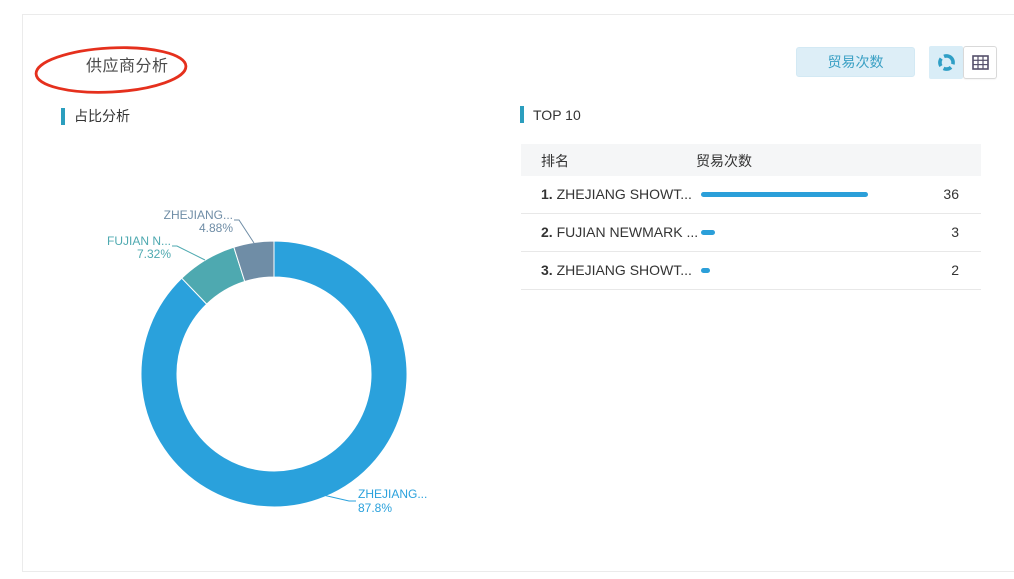 This screenshot has width=1014, height=579. Describe the element at coordinates (154, 254) in the screenshot. I see `slice-percent-label: 7.32%` at that location.